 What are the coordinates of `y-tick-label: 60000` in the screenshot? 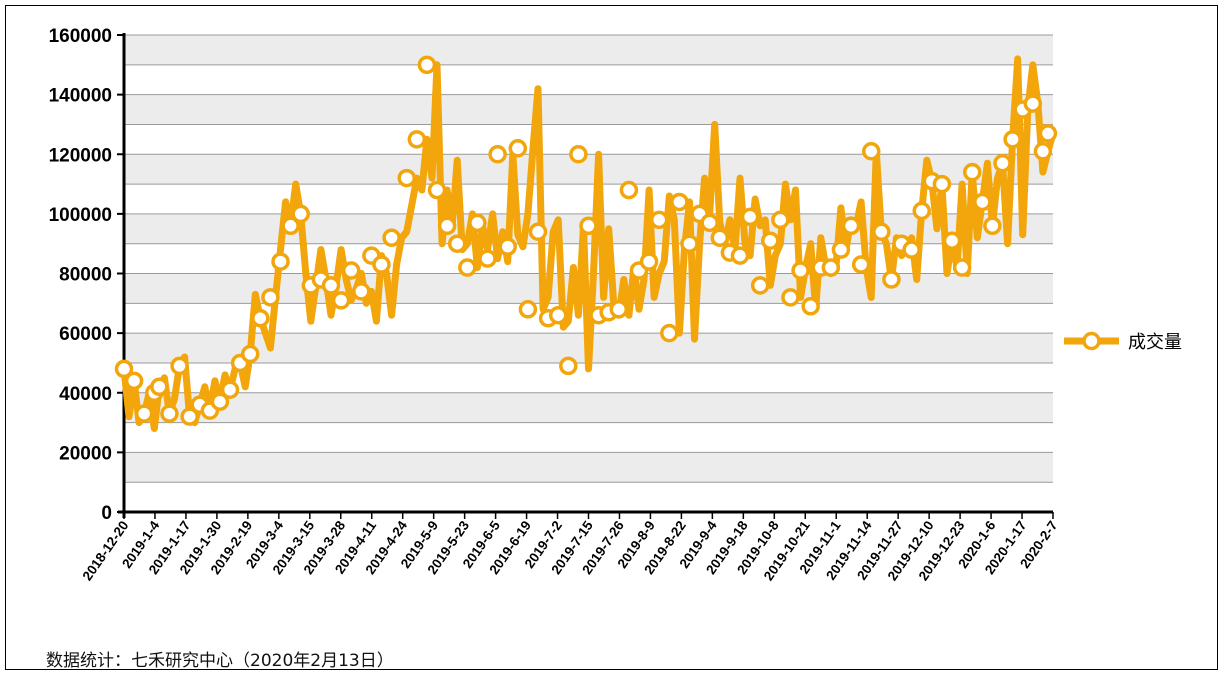 It's located at (85, 334).